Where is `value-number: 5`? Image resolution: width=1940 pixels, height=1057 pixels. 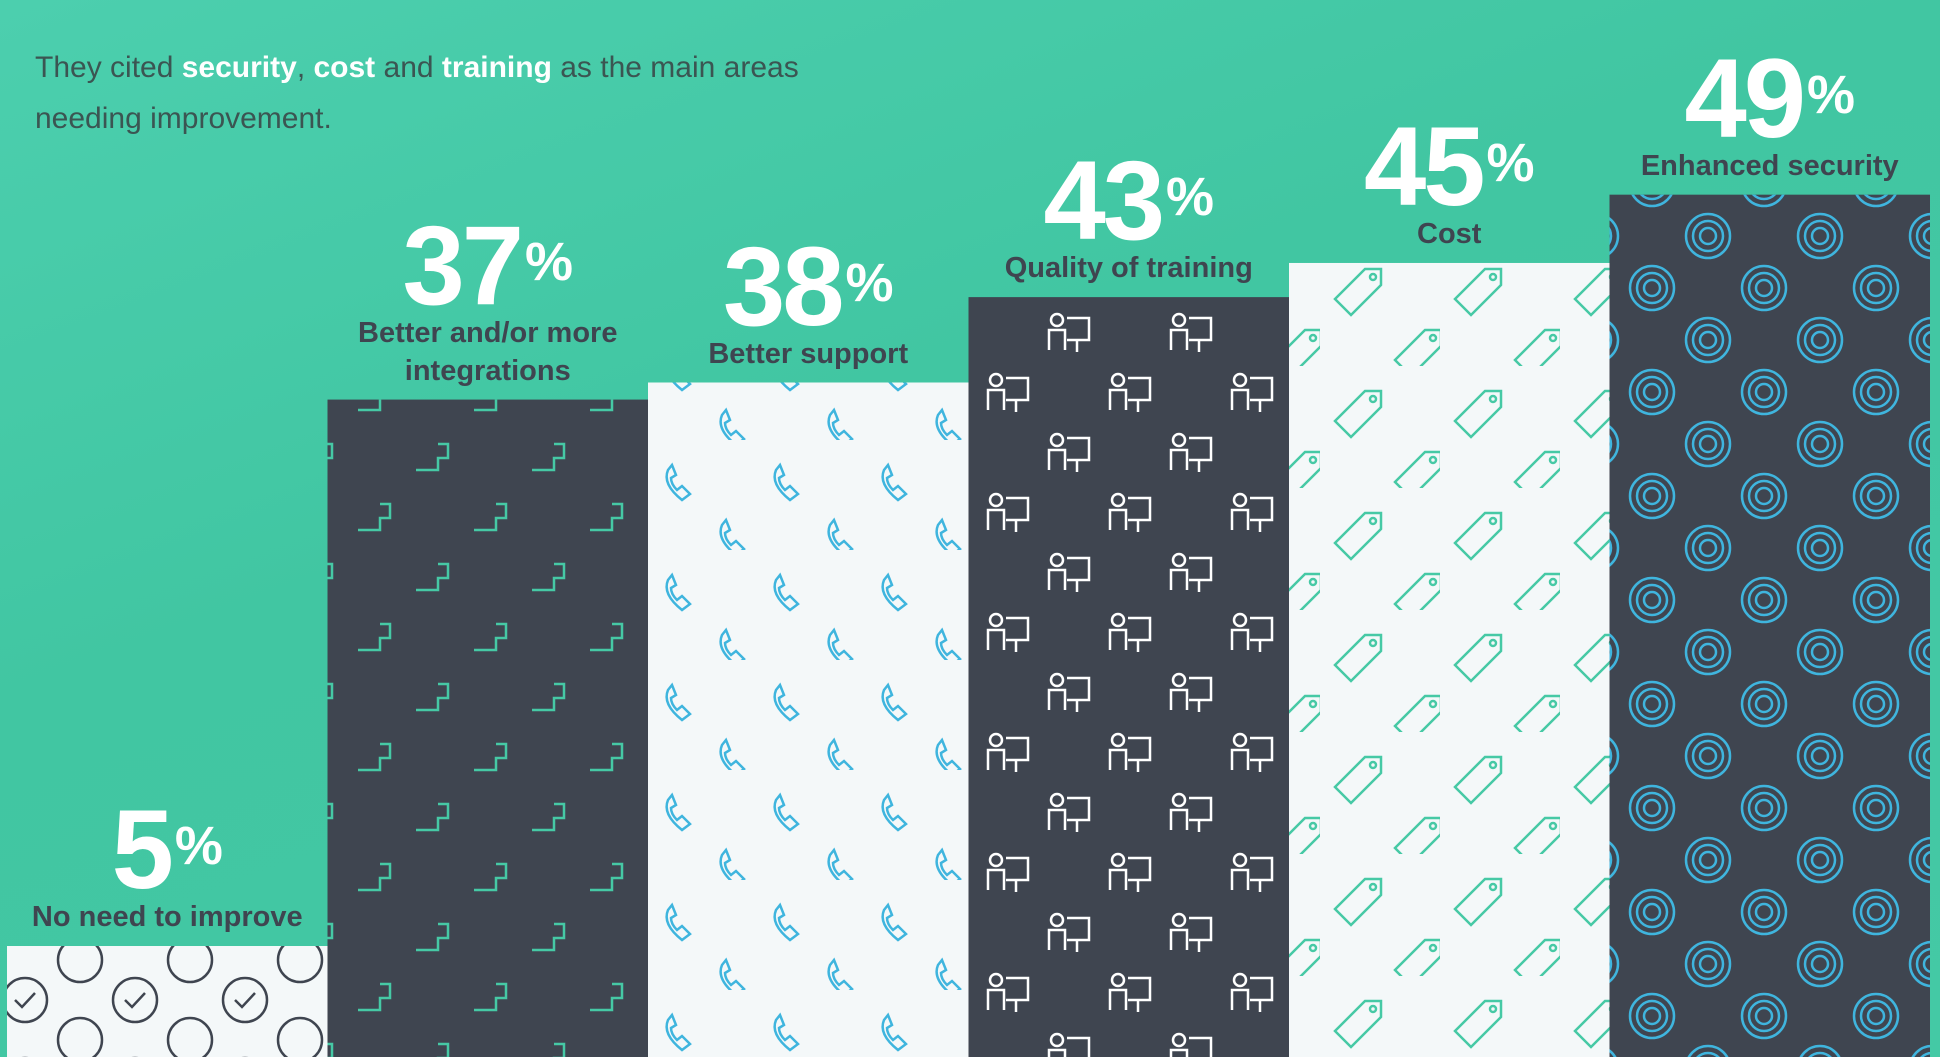
value-number: 5 is located at coordinates (142, 850).